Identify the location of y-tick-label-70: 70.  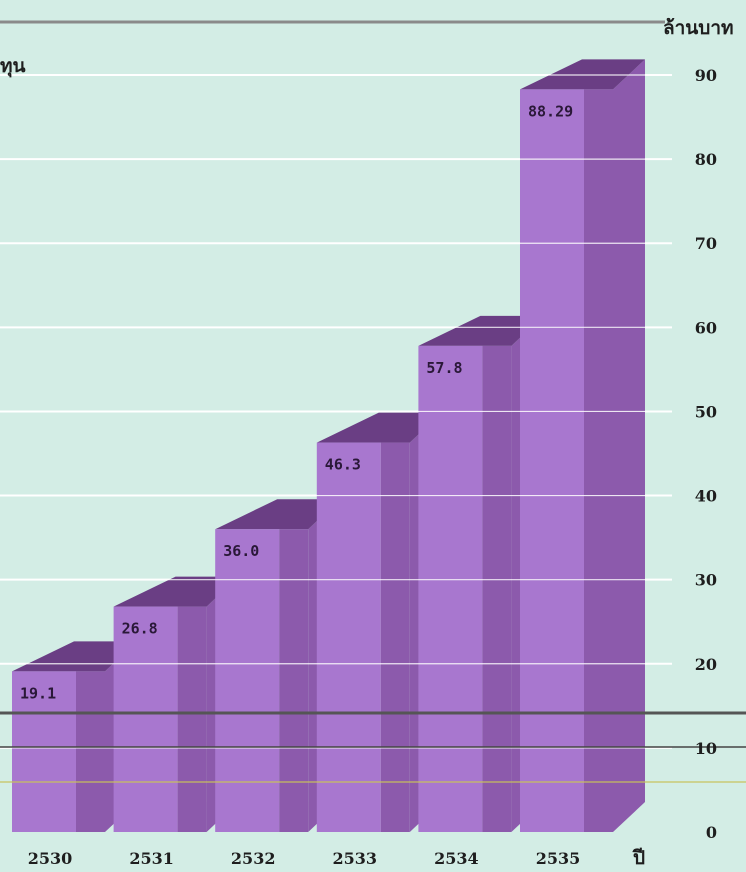
(706, 243).